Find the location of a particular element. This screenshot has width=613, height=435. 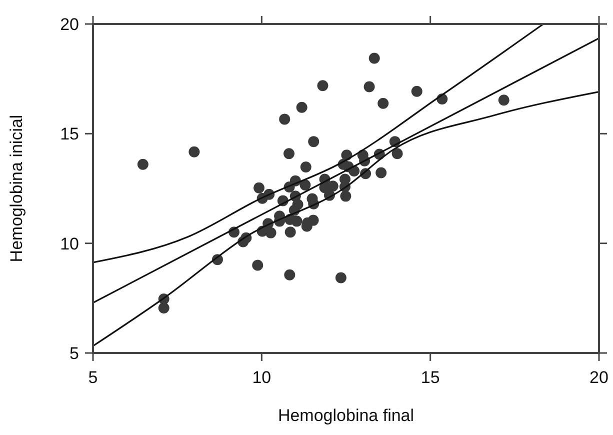

y-tick-label: 20 is located at coordinates (69, 24).